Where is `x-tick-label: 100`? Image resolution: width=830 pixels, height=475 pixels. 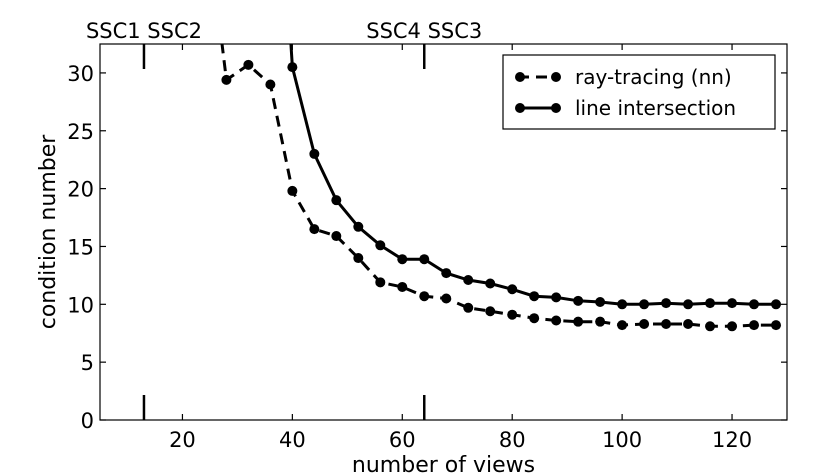 x-tick-label: 100 is located at coordinates (622, 440).